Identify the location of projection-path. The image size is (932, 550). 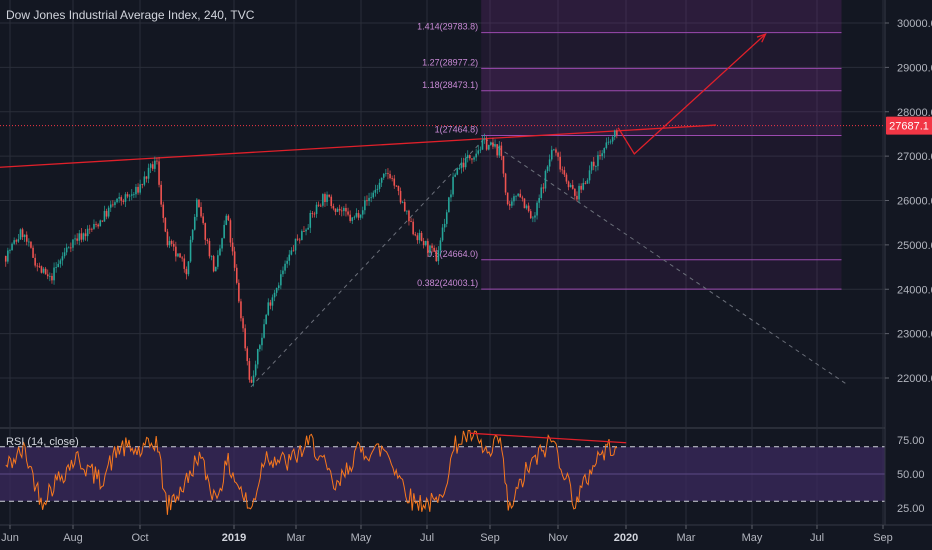
(691, 94).